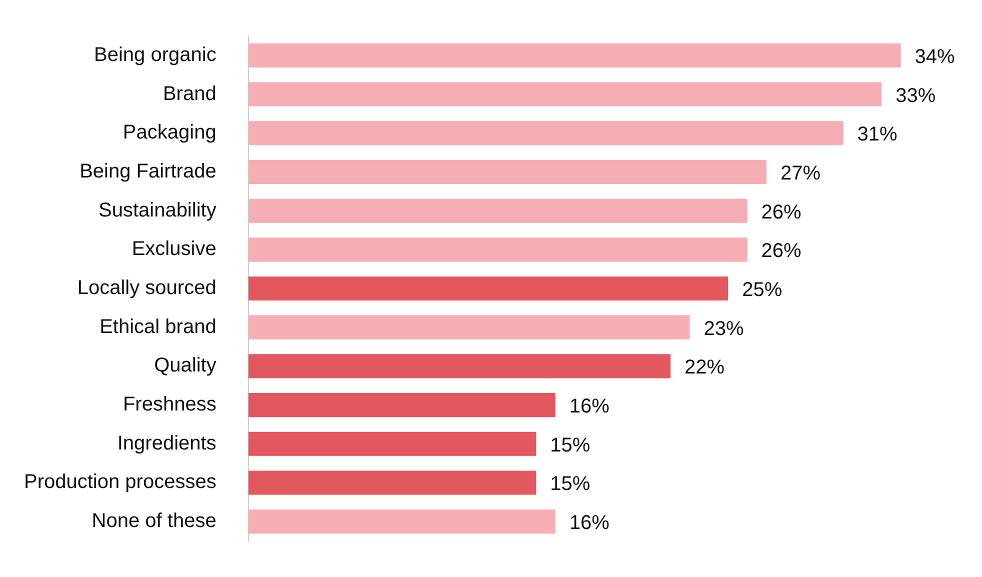 This screenshot has width=982, height=577. Describe the element at coordinates (704, 367) in the screenshot. I see `data-label: 22%` at that location.